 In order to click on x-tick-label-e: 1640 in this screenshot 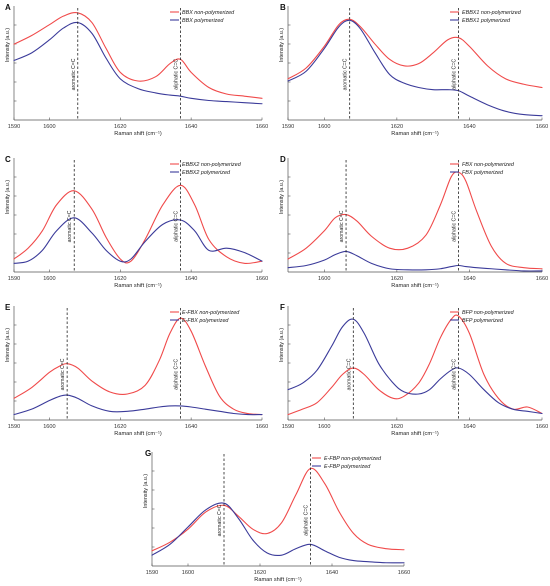, I will do `click(191, 427)`.